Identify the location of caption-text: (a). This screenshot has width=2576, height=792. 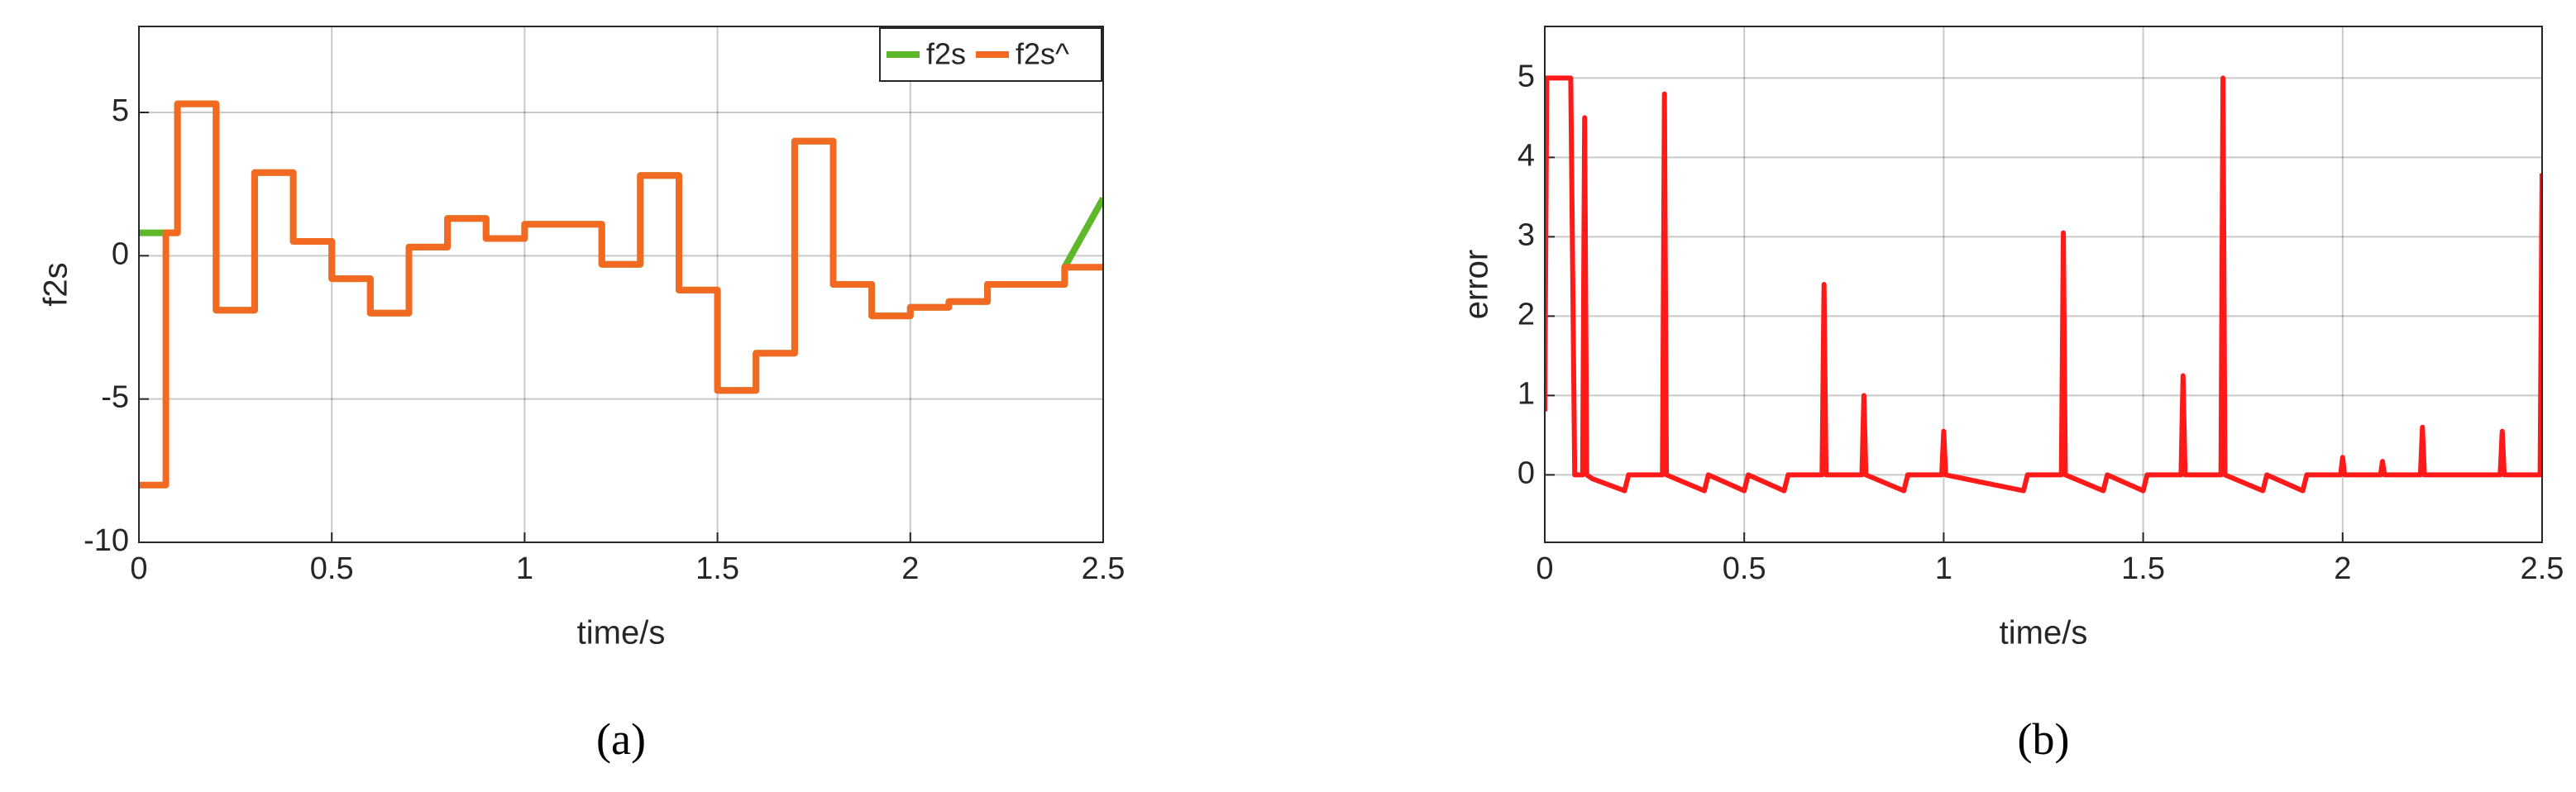
(621, 739).